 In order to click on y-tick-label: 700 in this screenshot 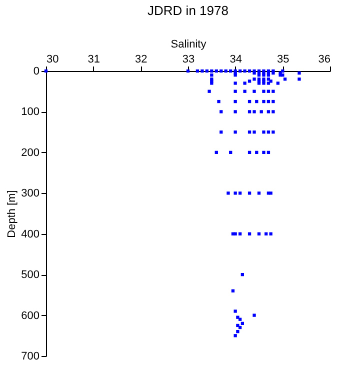, I will do `click(30, 356)`.